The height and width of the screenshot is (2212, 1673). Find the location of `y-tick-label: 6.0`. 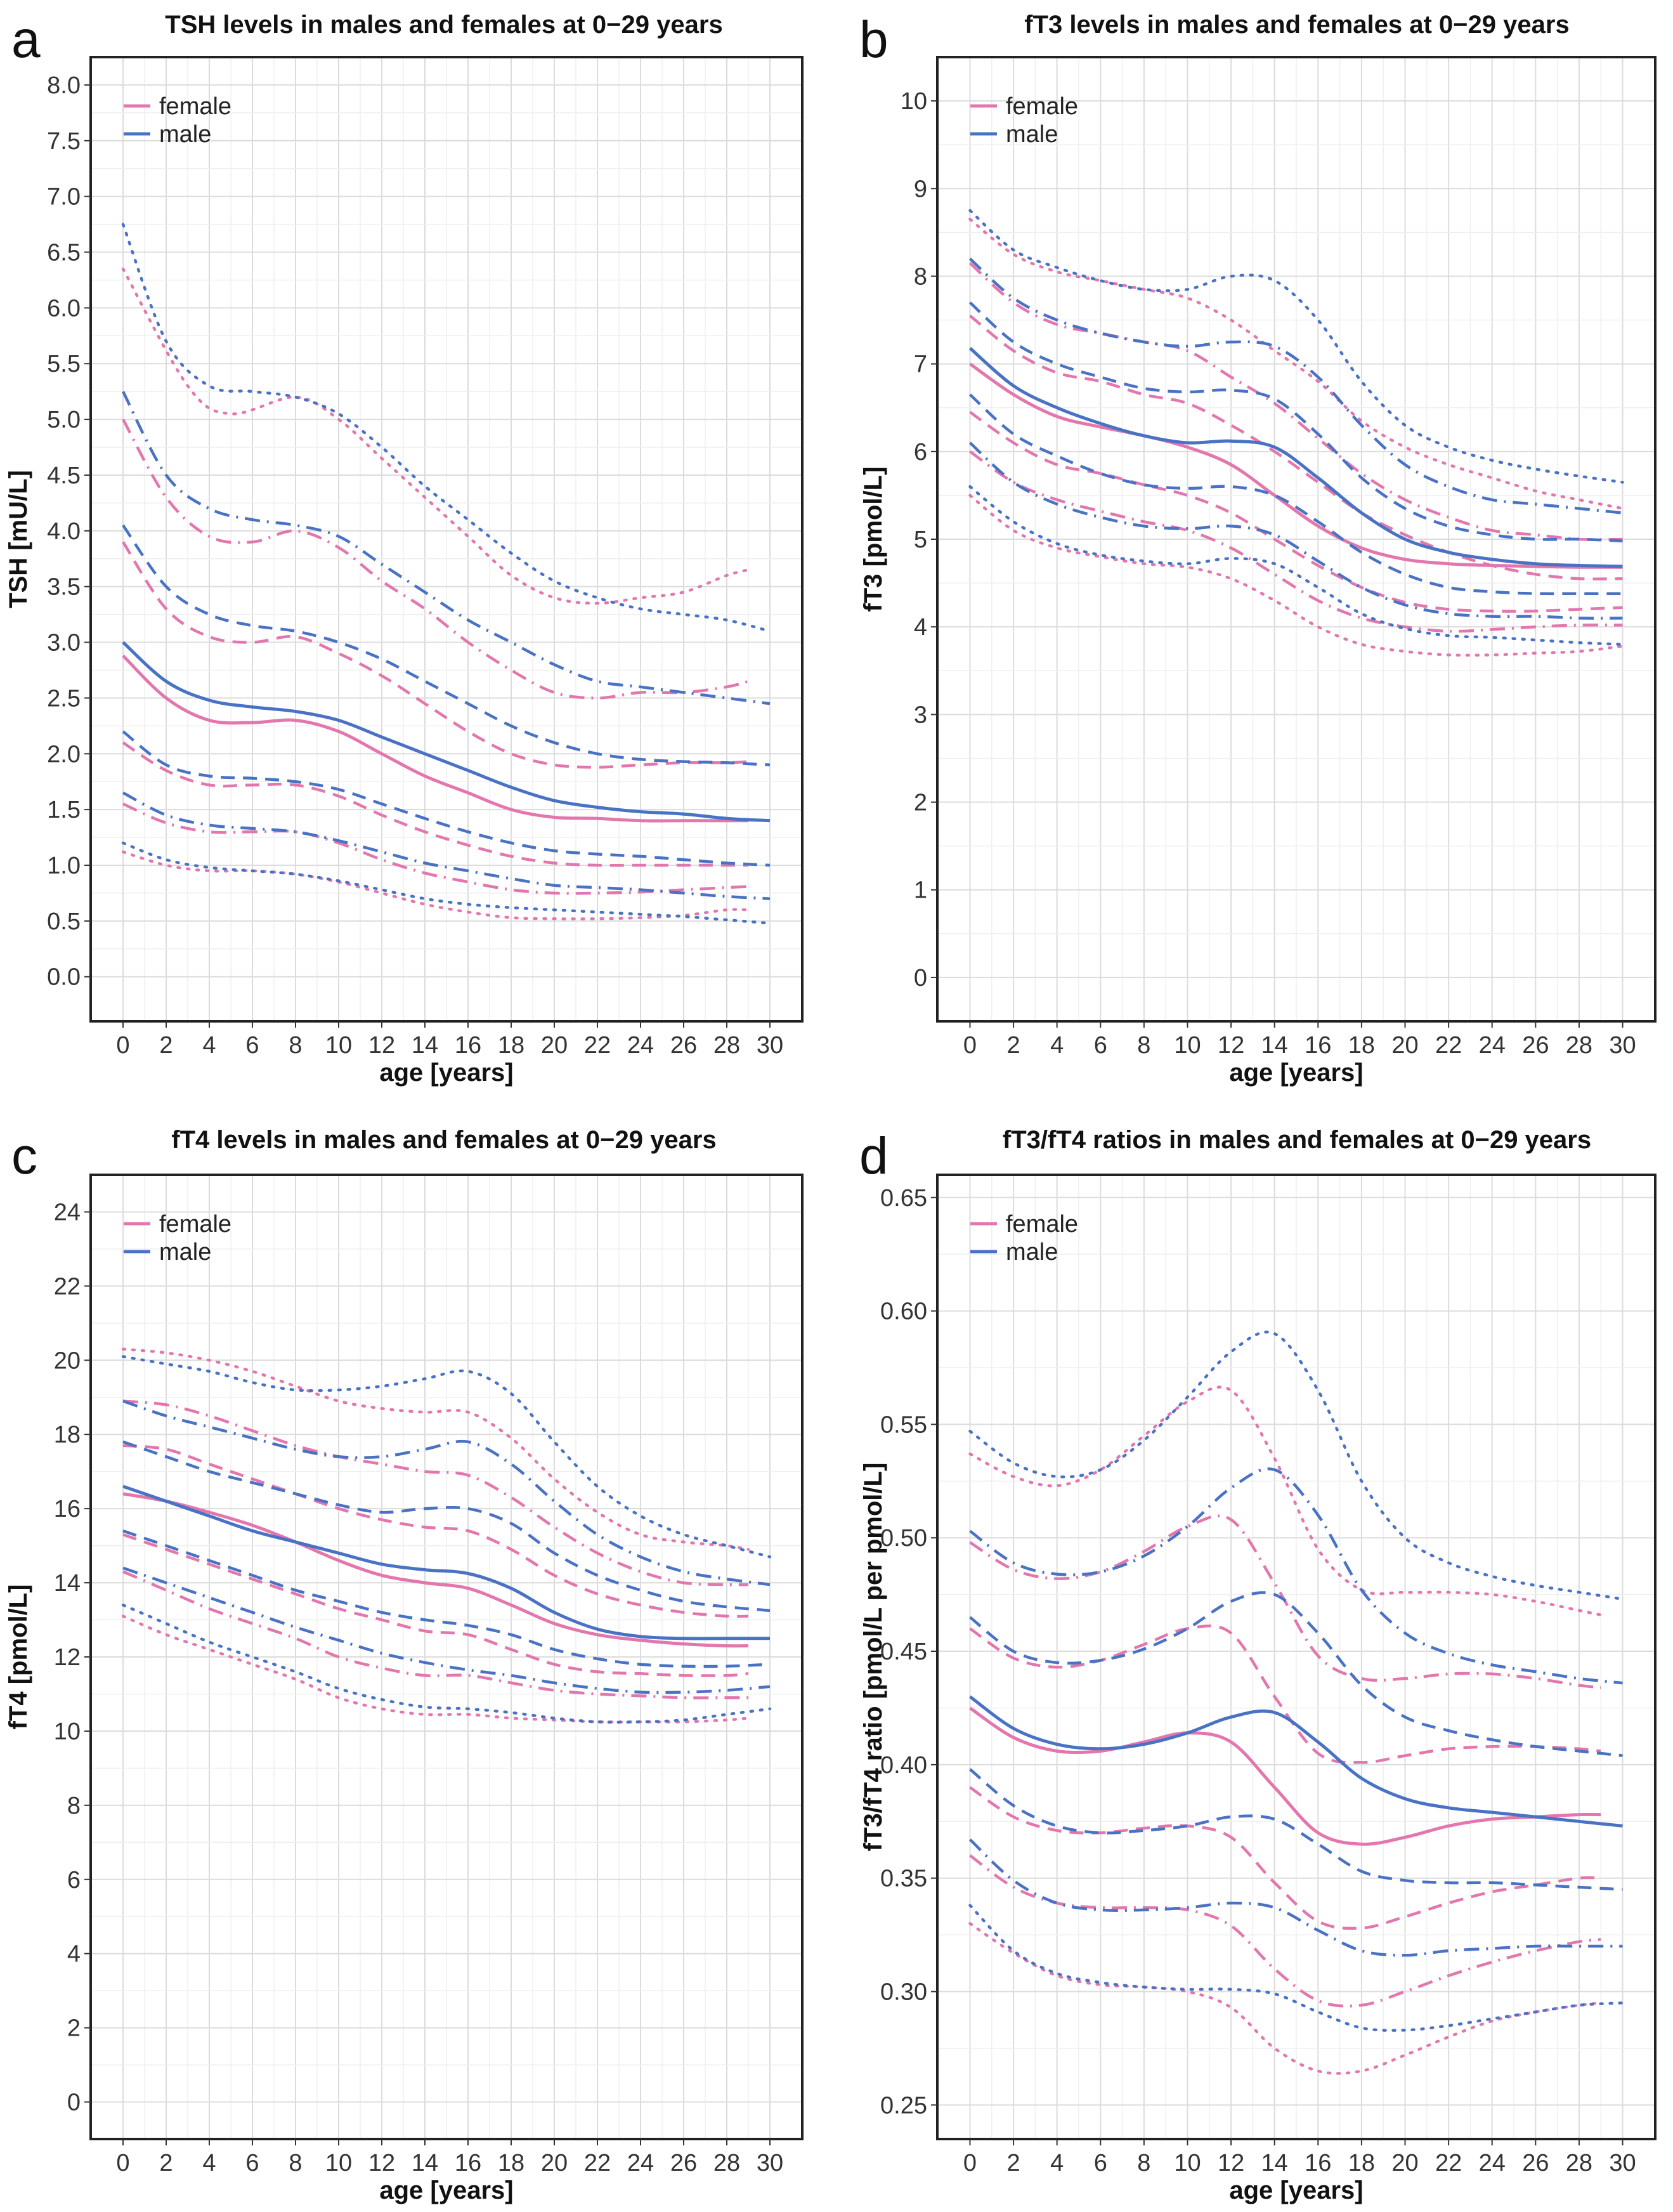

y-tick-label: 6.0 is located at coordinates (64, 308).